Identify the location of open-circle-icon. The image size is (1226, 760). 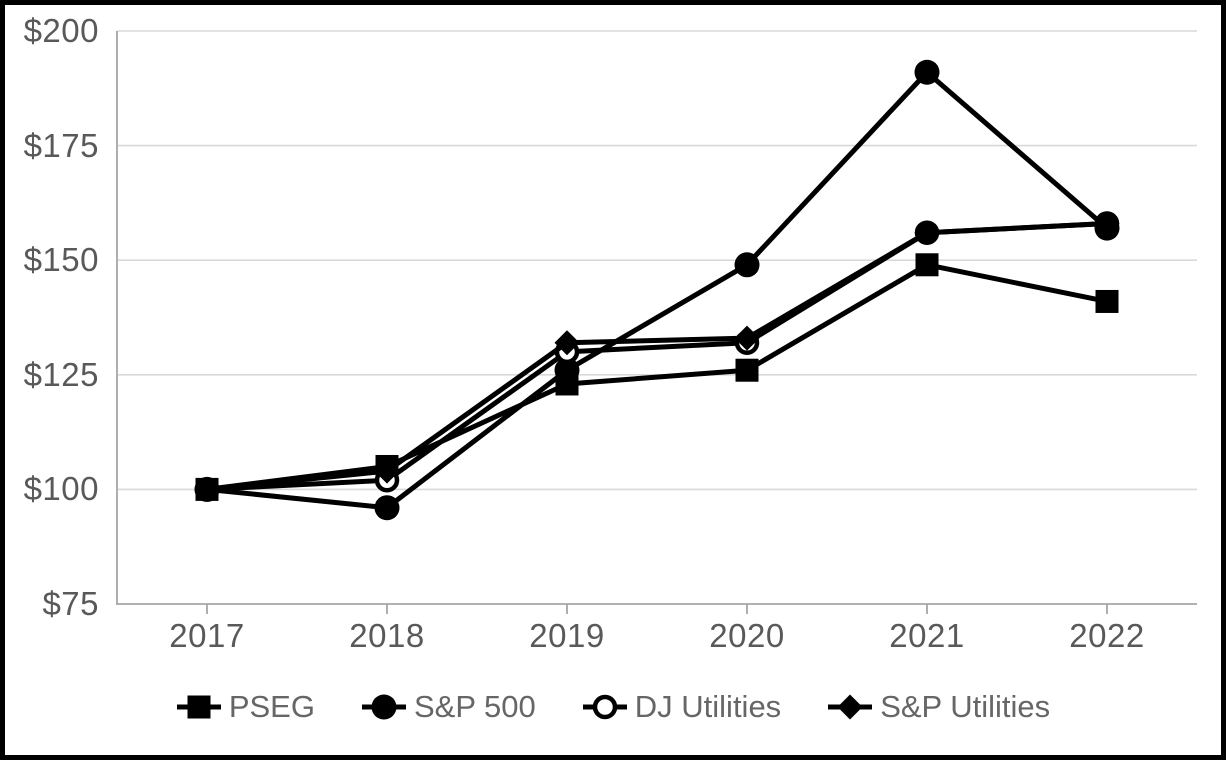
(604, 707).